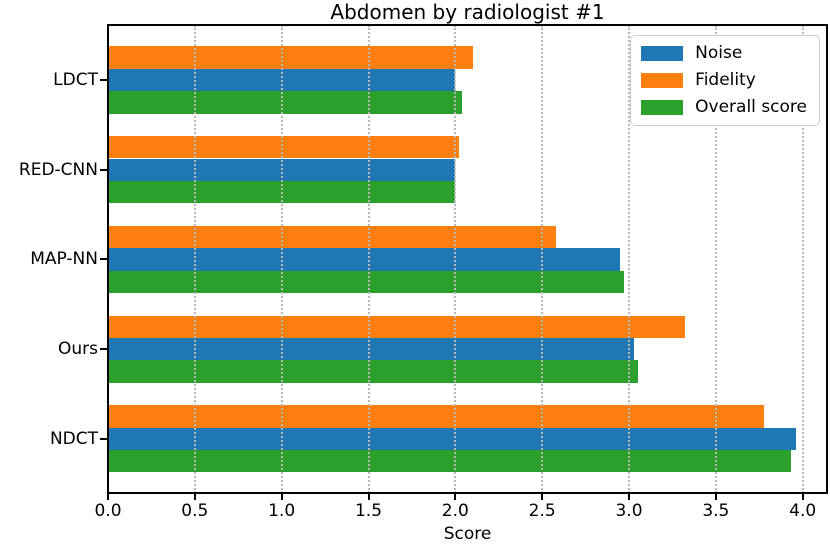 Image resolution: width=830 pixels, height=548 pixels. What do you see at coordinates (396, 326) in the screenshot?
I see `bar-fidelity-ours` at bounding box center [396, 326].